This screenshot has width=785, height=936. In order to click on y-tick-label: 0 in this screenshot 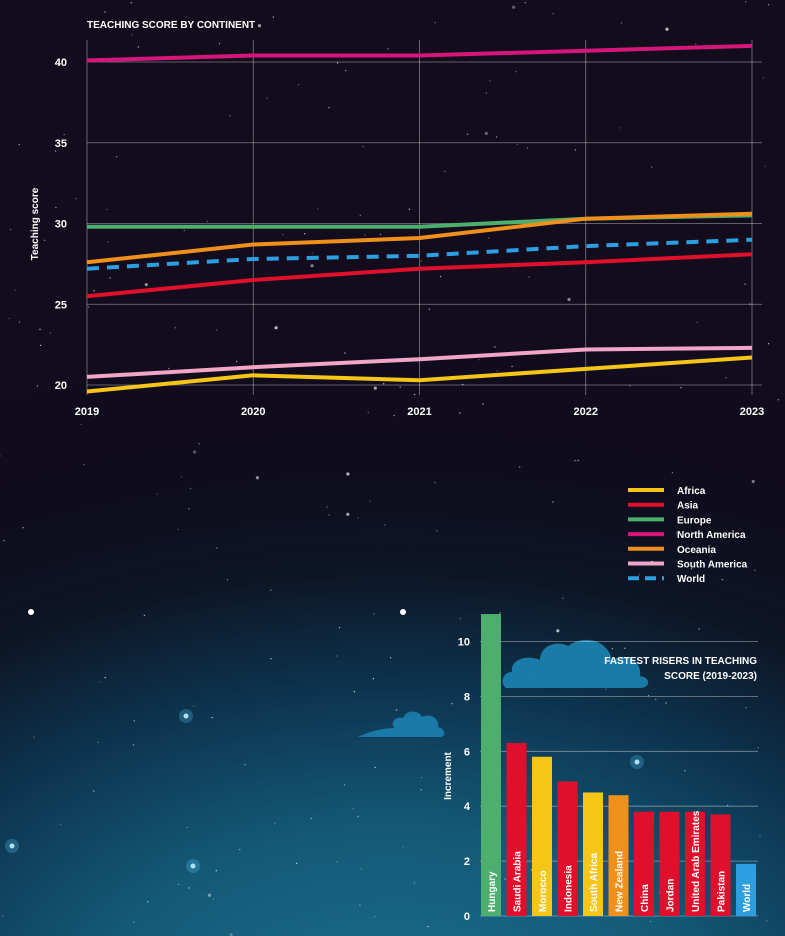, I will do `click(467, 917)`.